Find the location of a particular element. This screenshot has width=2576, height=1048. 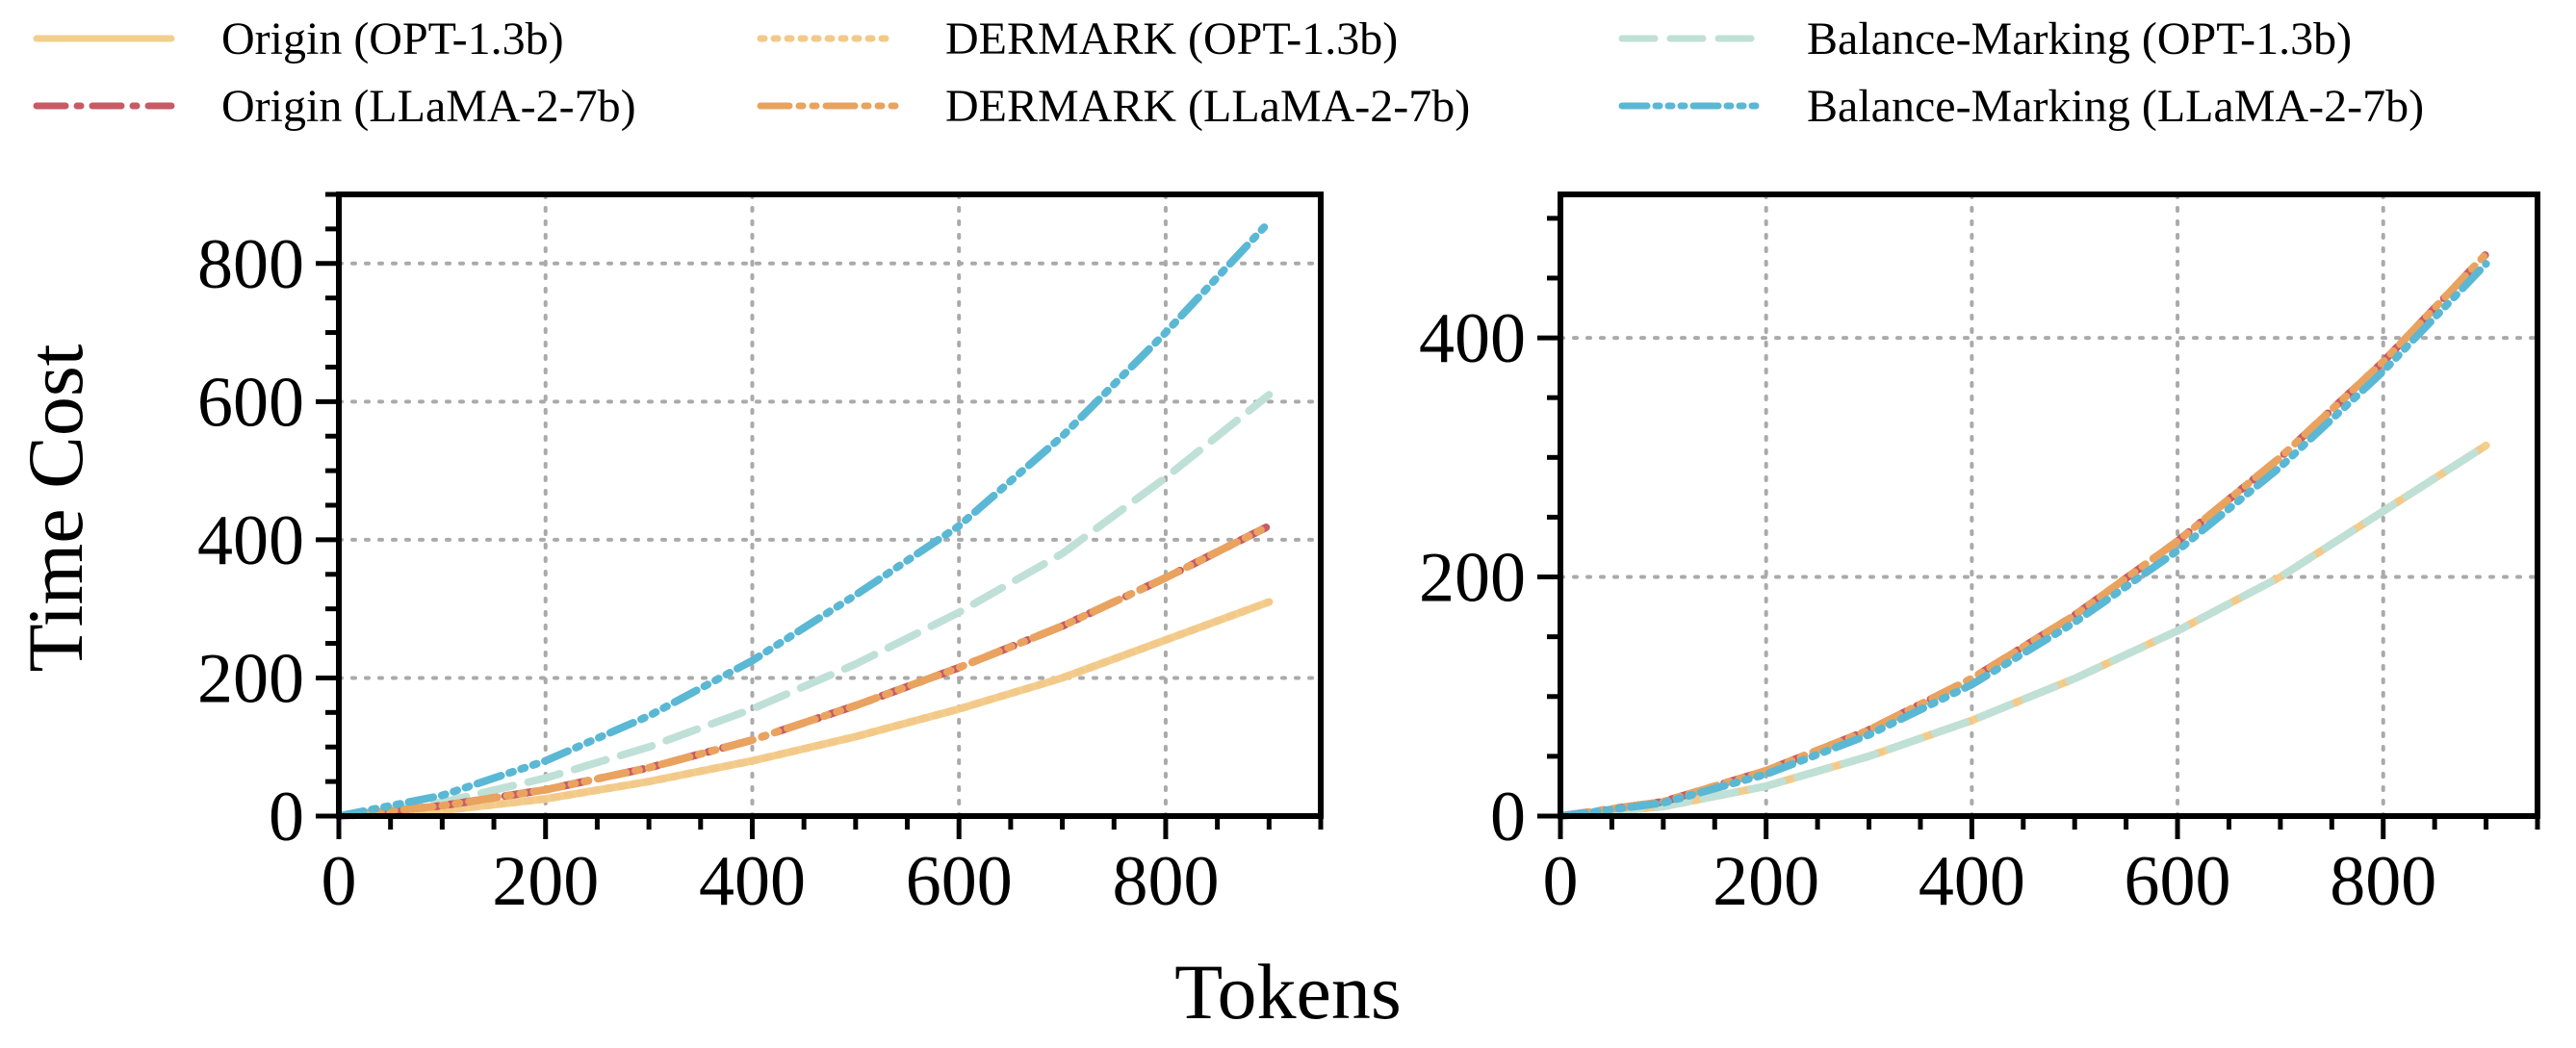

legend-item-balance_llama: Balance-Marking (LLaMA-2-7b) is located at coordinates (2021, 107).